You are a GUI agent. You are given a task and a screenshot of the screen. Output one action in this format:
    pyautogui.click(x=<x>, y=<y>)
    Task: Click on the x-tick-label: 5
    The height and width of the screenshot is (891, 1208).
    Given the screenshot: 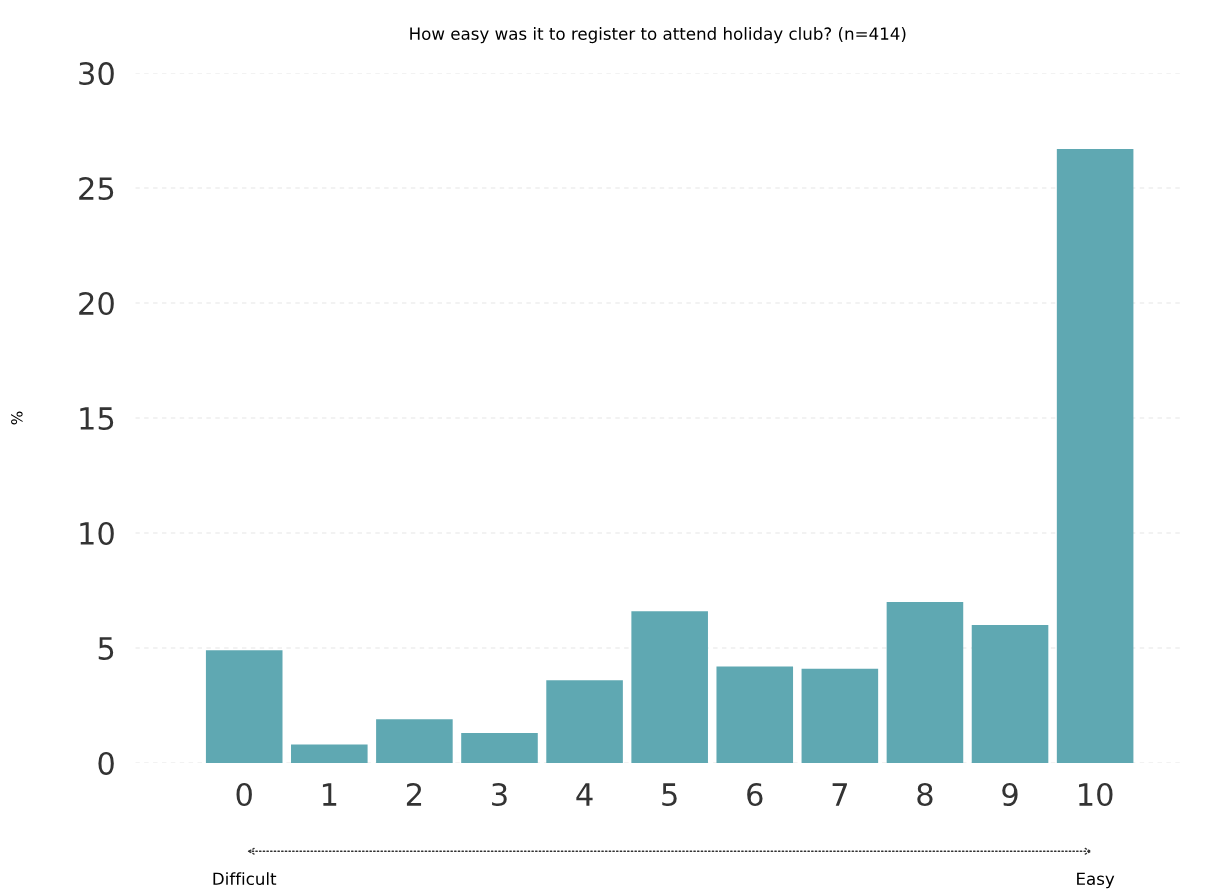 What is the action you would take?
    pyautogui.click(x=669, y=795)
    